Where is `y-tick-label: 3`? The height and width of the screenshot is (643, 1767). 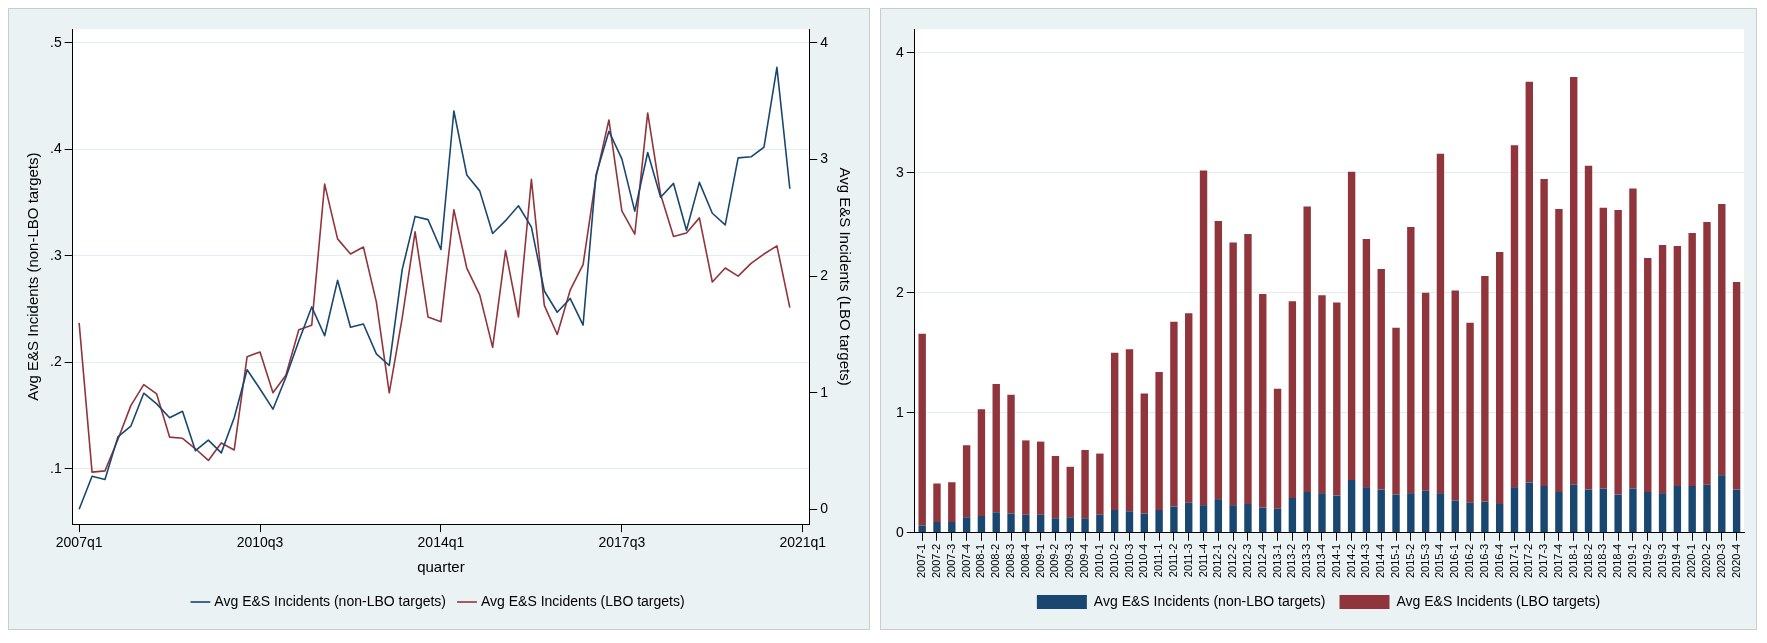 y-tick-label: 3 is located at coordinates (899, 171).